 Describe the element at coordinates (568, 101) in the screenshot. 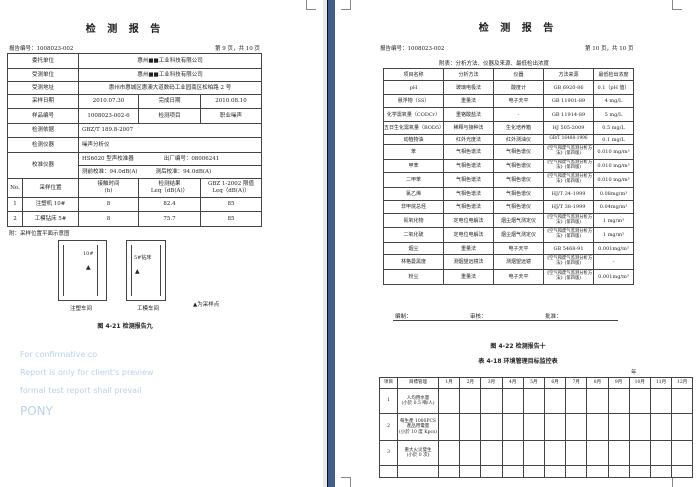

I see `table-cell: GB 11901-89` at that location.